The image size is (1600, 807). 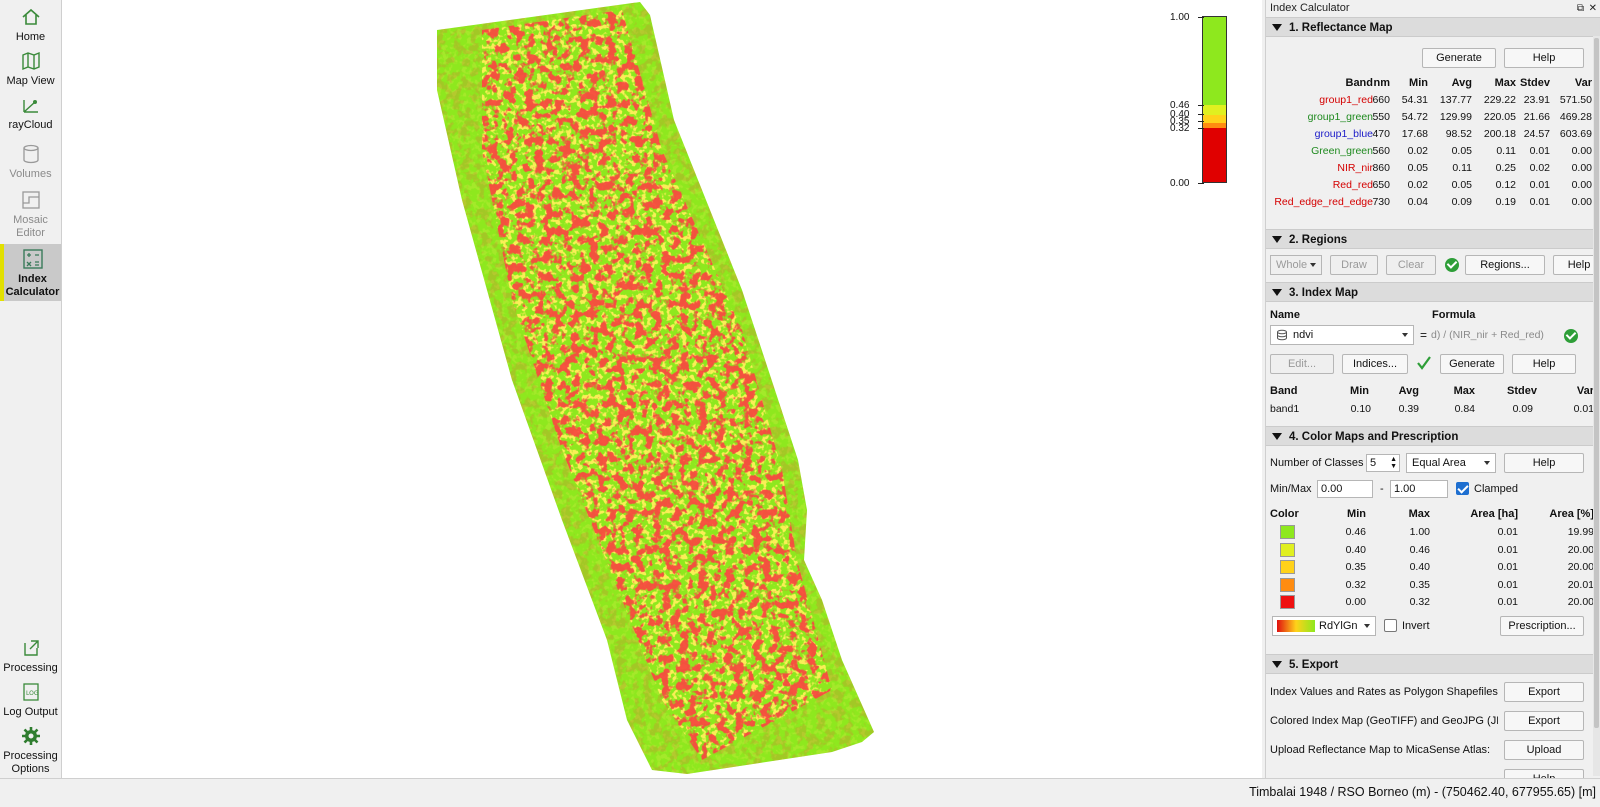 I want to click on band-max: 0.25, so click(x=1505, y=168).